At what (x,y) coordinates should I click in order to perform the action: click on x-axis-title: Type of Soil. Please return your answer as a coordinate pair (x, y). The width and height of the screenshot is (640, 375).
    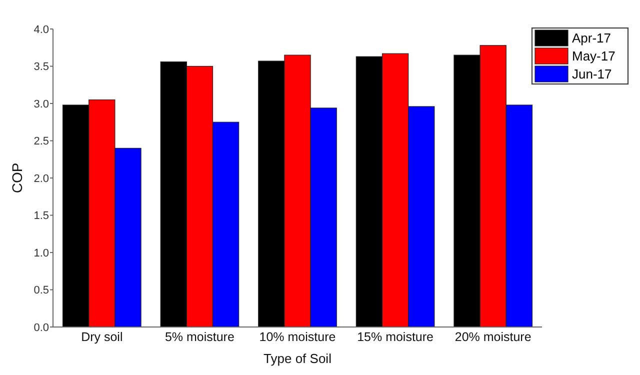
    Looking at the image, I should click on (298, 358).